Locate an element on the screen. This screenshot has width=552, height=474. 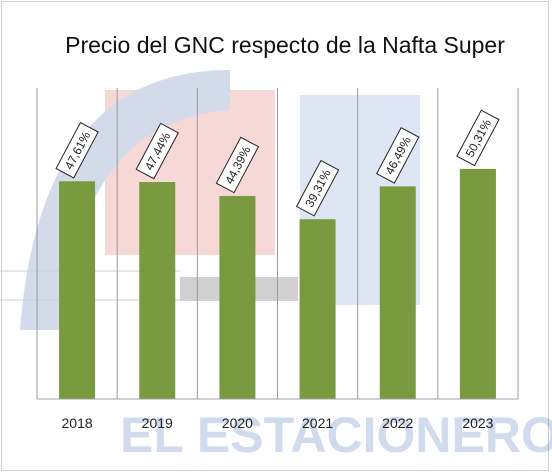
x-tick-label: 2021 is located at coordinates (317, 423).